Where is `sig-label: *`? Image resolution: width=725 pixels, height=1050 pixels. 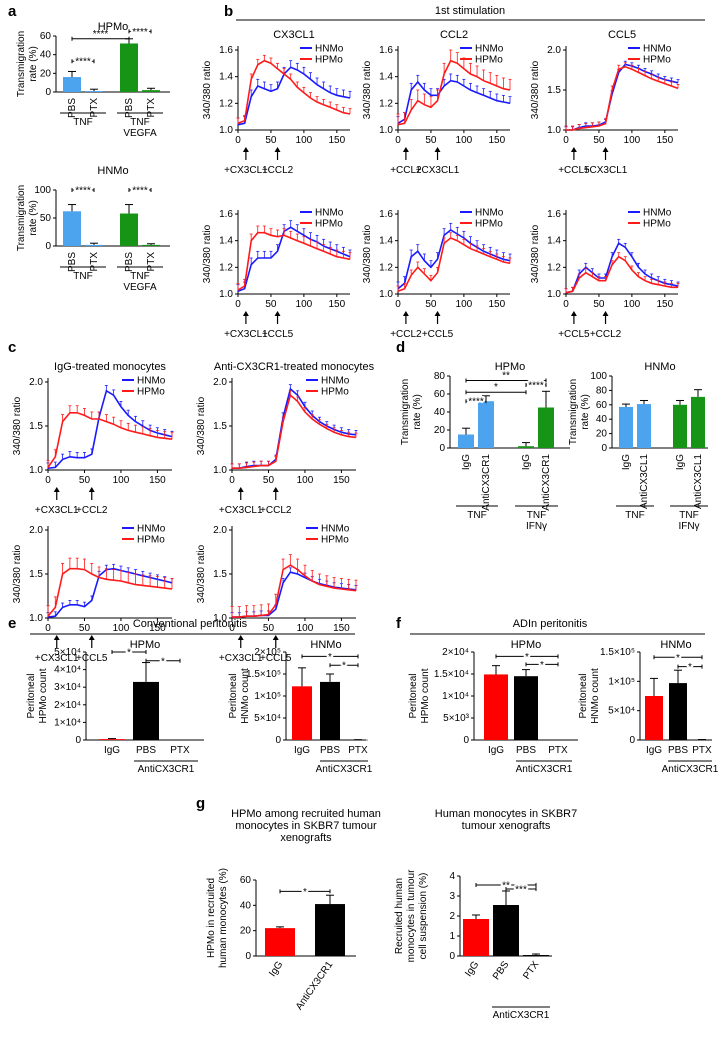
sig-label: * is located at coordinates (330, 657).